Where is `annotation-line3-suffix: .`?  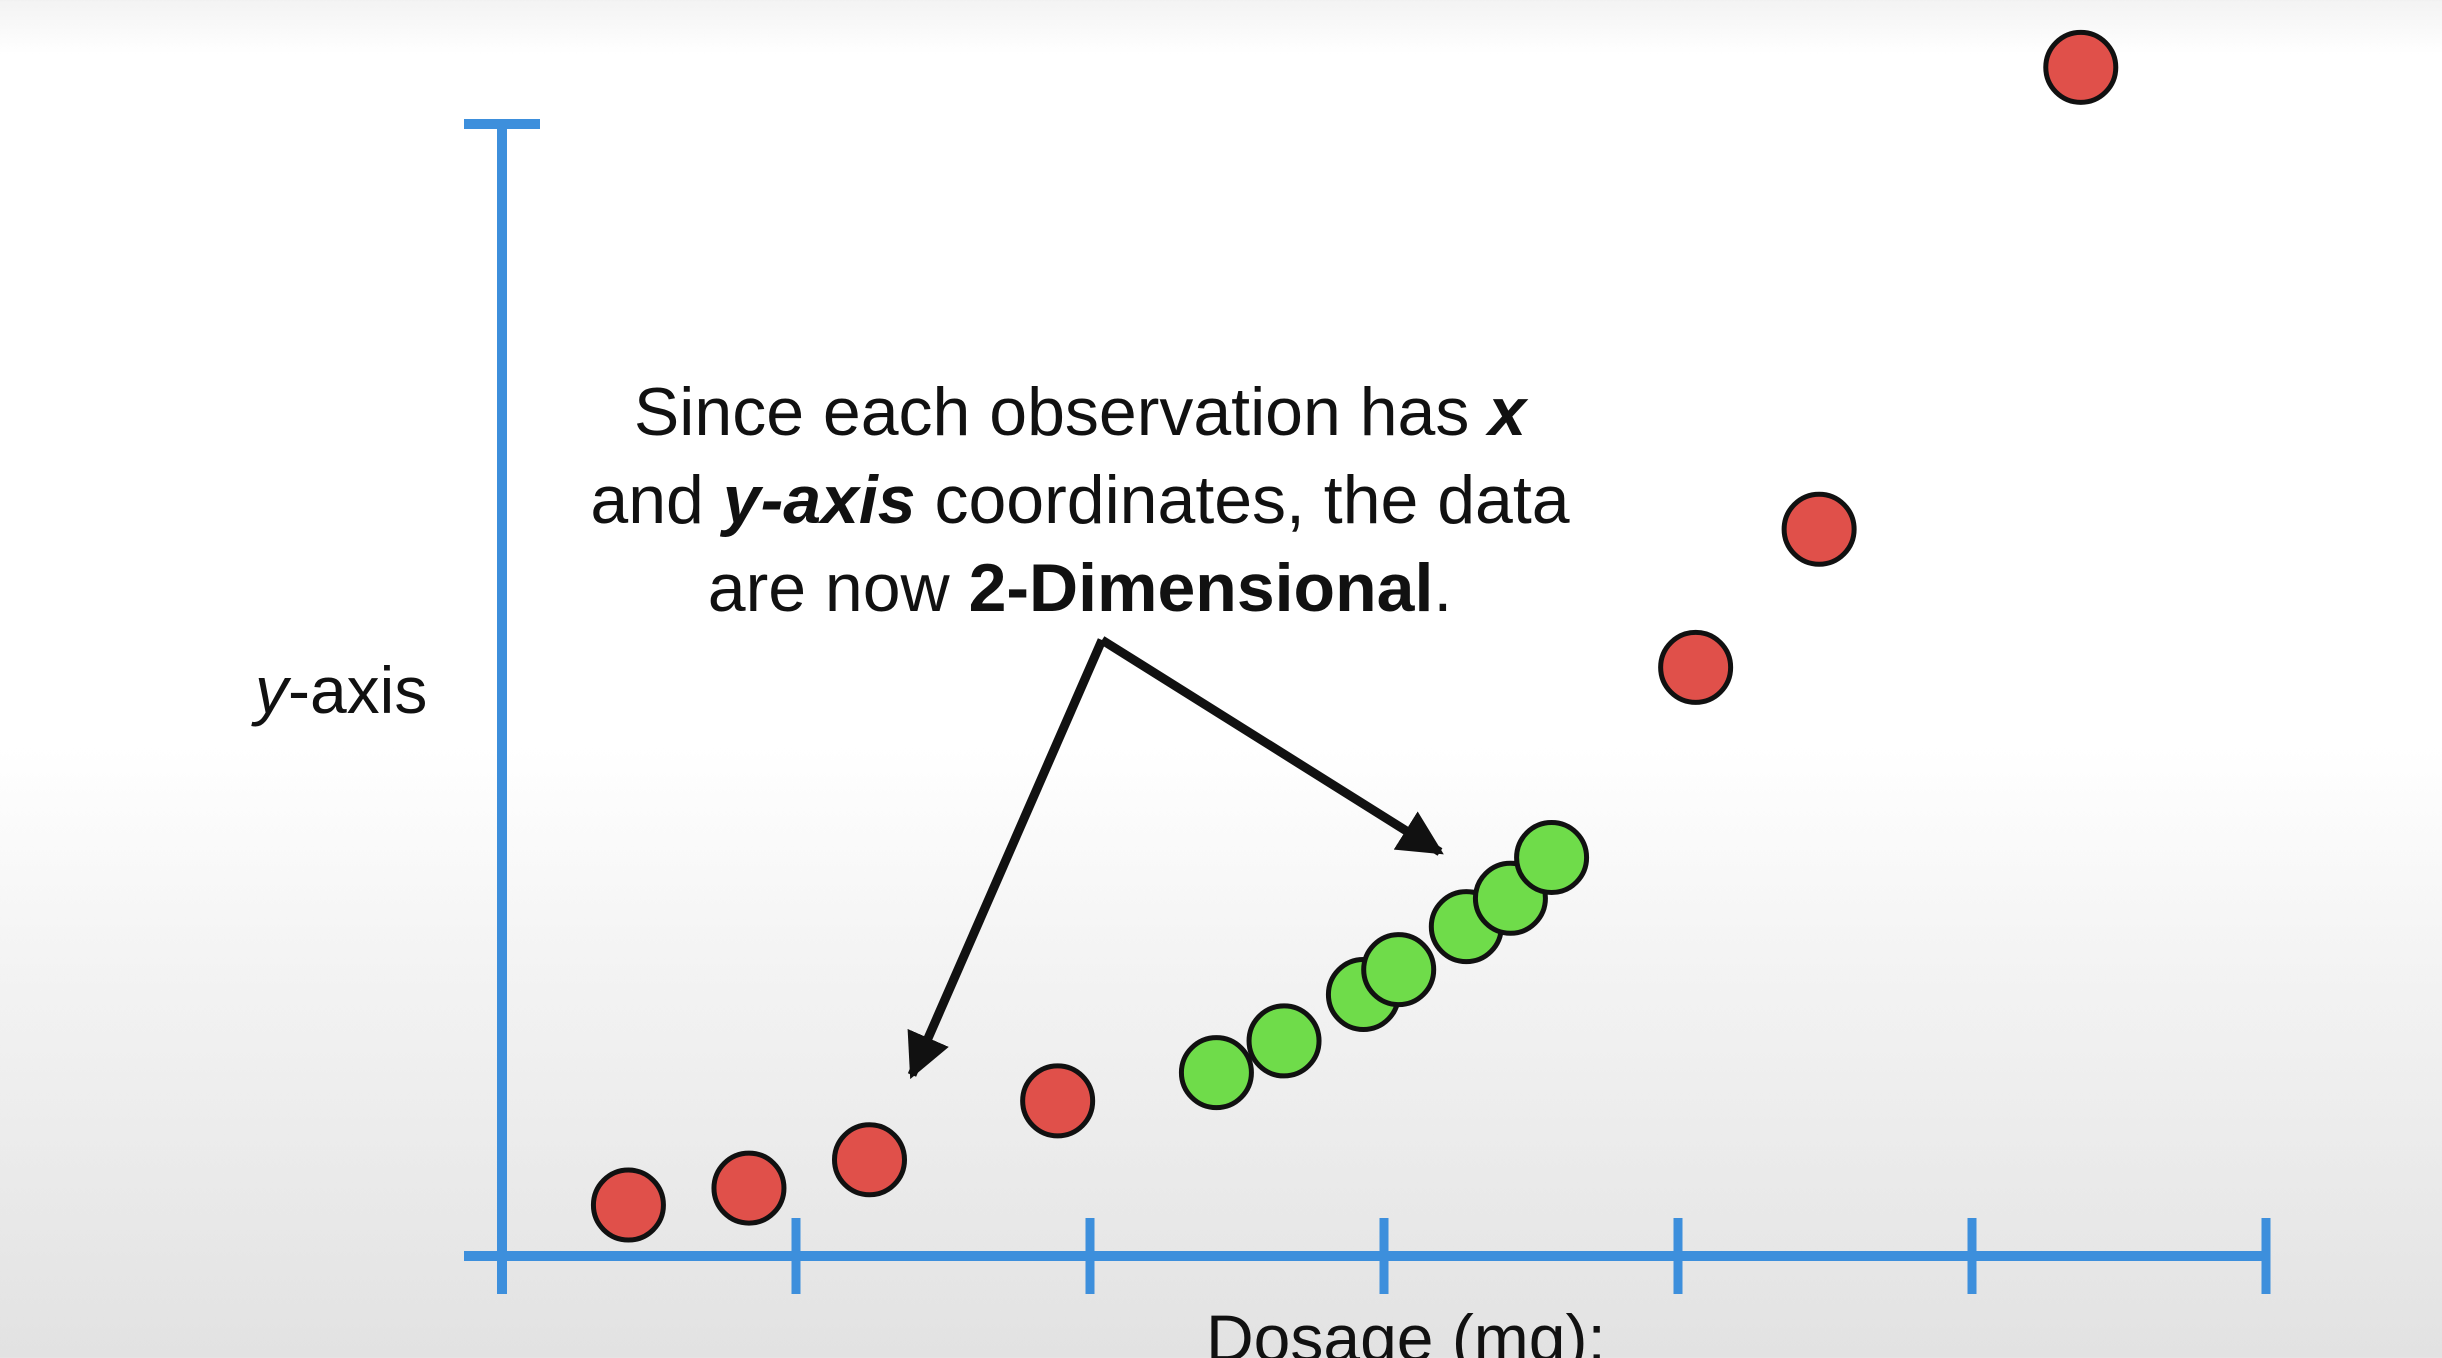 annotation-line3-suffix: . is located at coordinates (1443, 588).